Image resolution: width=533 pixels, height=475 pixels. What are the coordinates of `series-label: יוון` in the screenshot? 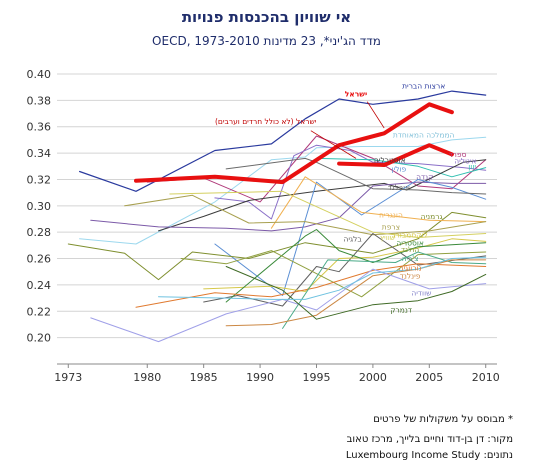 It's located at (472, 166).